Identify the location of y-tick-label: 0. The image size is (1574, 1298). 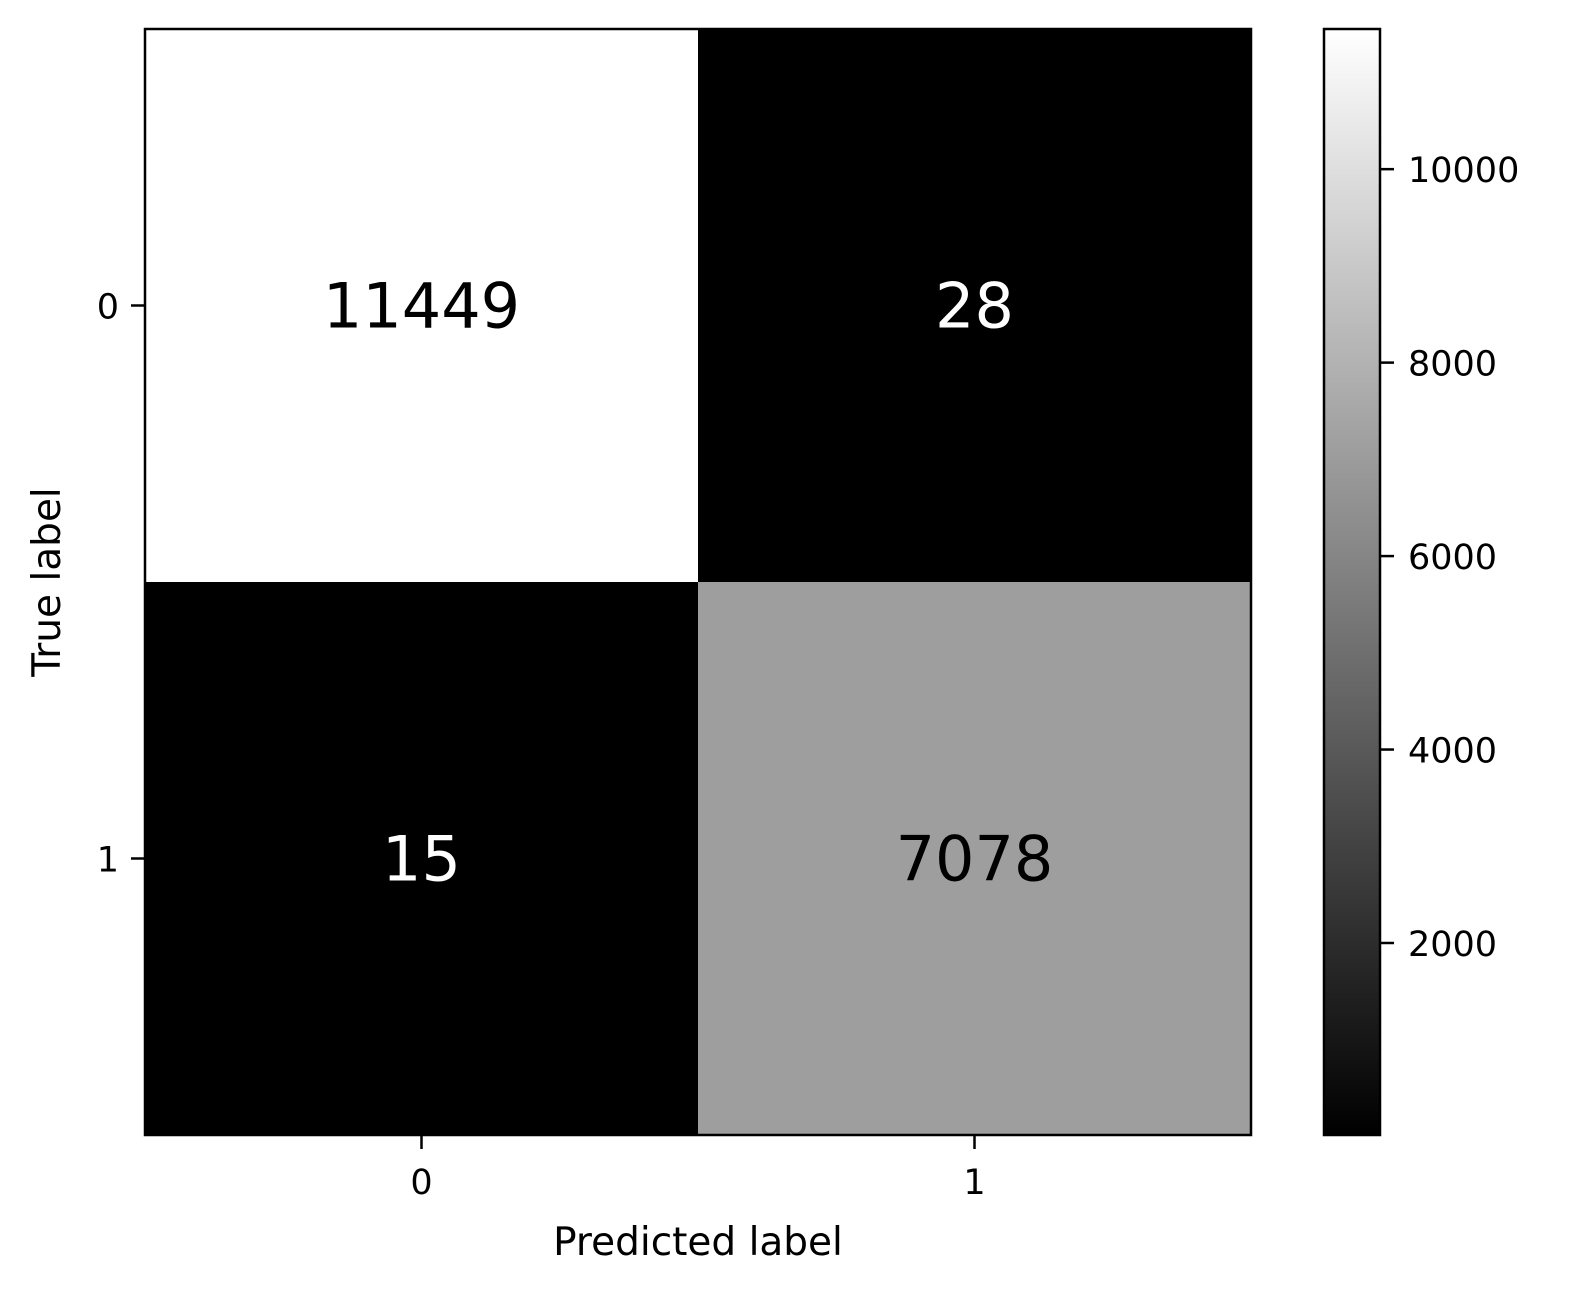
(108, 308).